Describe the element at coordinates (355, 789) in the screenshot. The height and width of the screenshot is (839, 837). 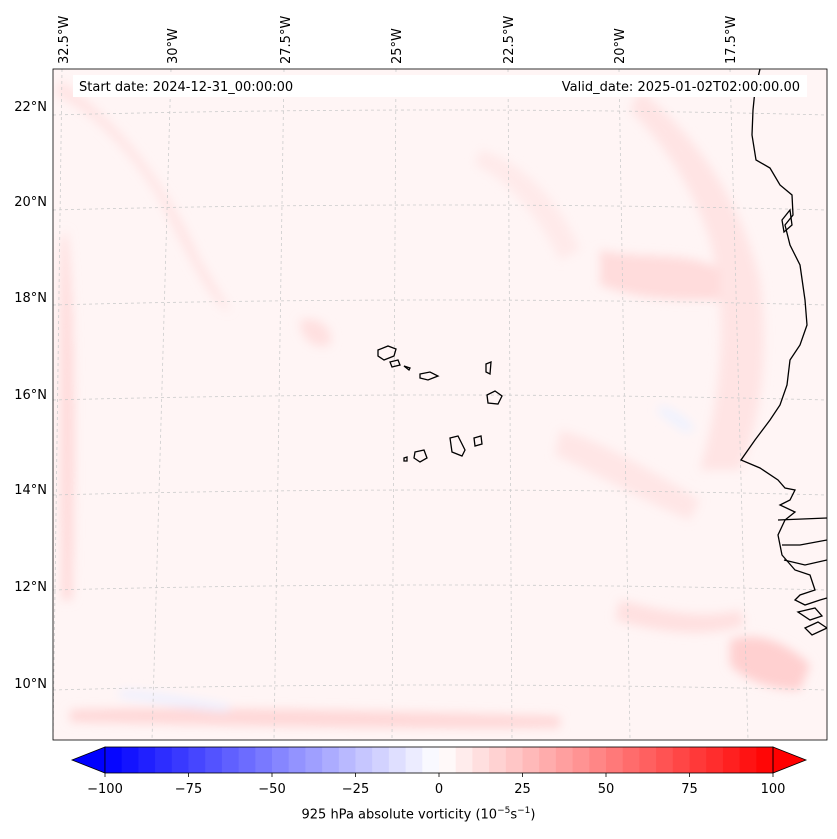
I see `colorbar-tick-label: −25` at that location.